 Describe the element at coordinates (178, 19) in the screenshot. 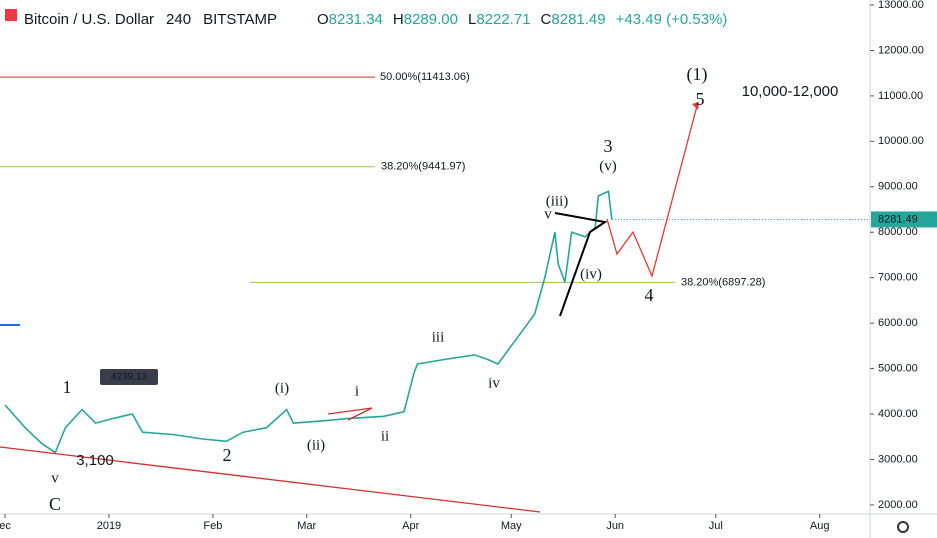

I see `header-field: 240` at that location.